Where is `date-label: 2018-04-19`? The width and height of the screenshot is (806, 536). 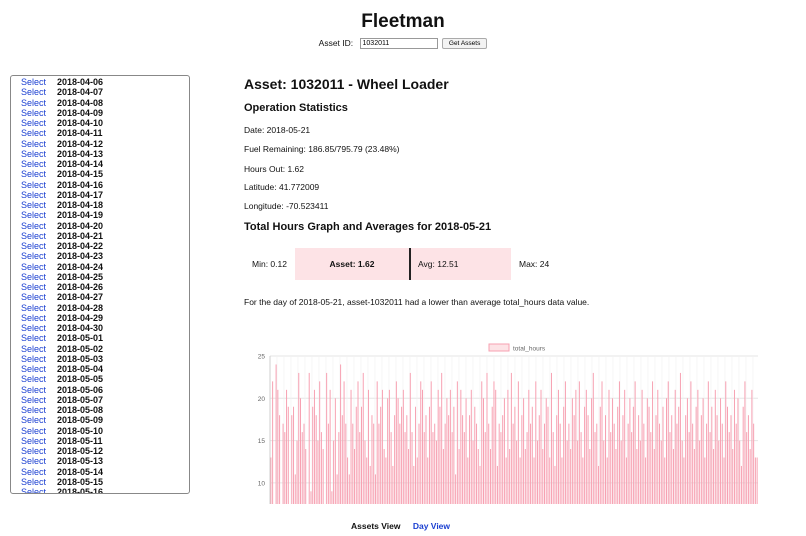
date-label: 2018-04-19 is located at coordinates (80, 215).